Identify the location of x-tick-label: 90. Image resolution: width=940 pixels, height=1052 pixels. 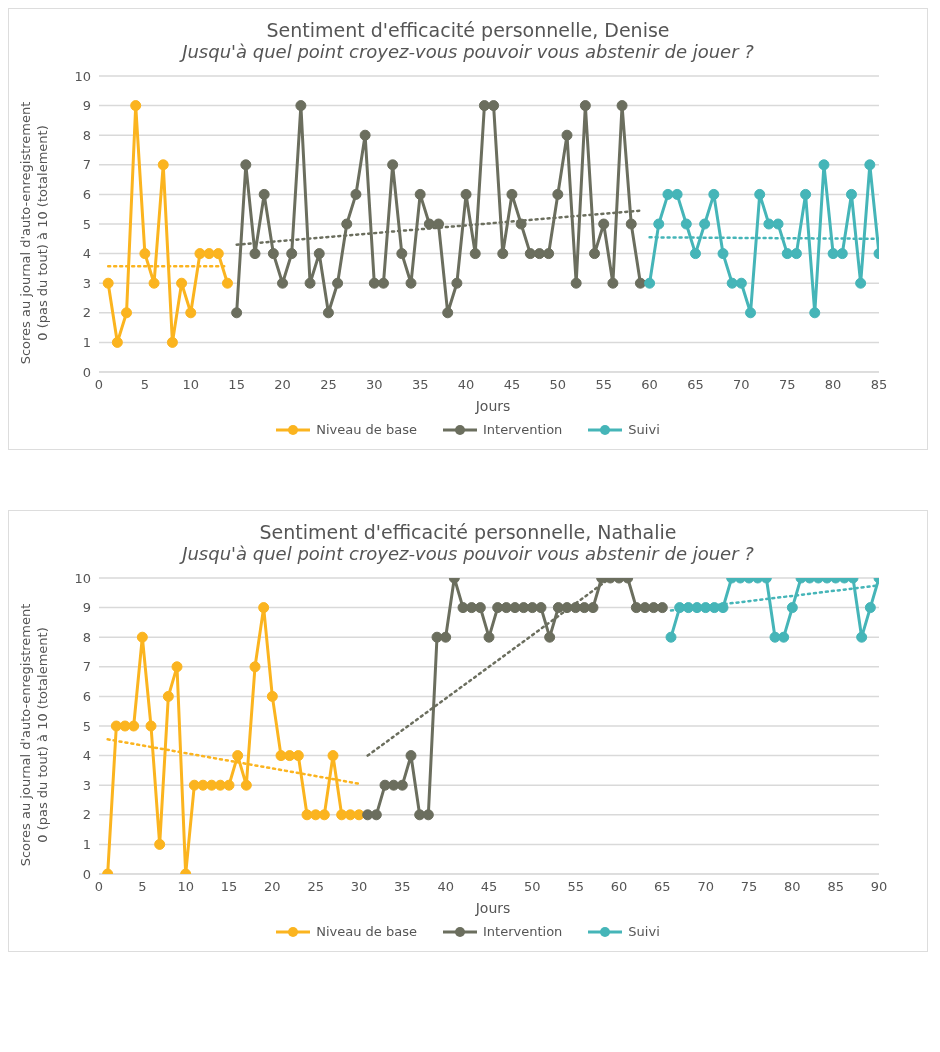
(879, 887).